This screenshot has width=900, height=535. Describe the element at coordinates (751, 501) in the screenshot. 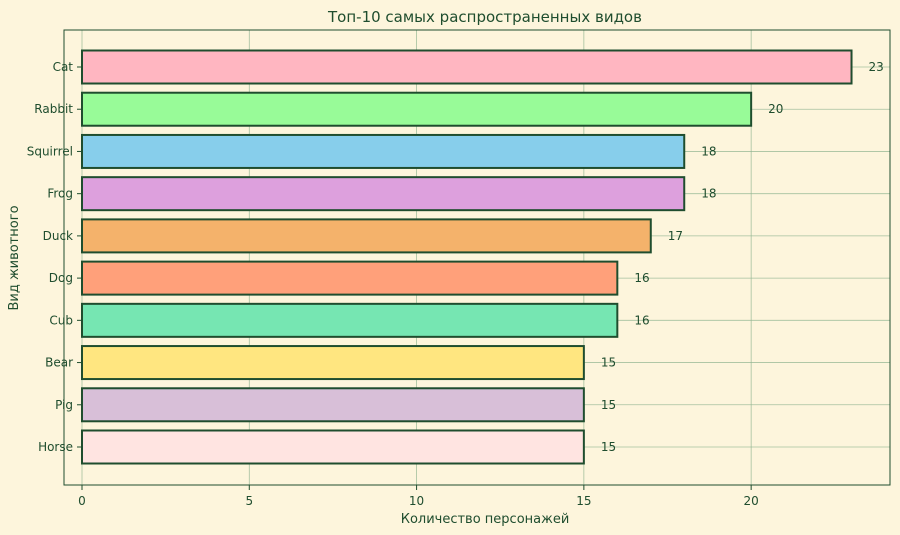

I see `x-tick-label: 20` at that location.